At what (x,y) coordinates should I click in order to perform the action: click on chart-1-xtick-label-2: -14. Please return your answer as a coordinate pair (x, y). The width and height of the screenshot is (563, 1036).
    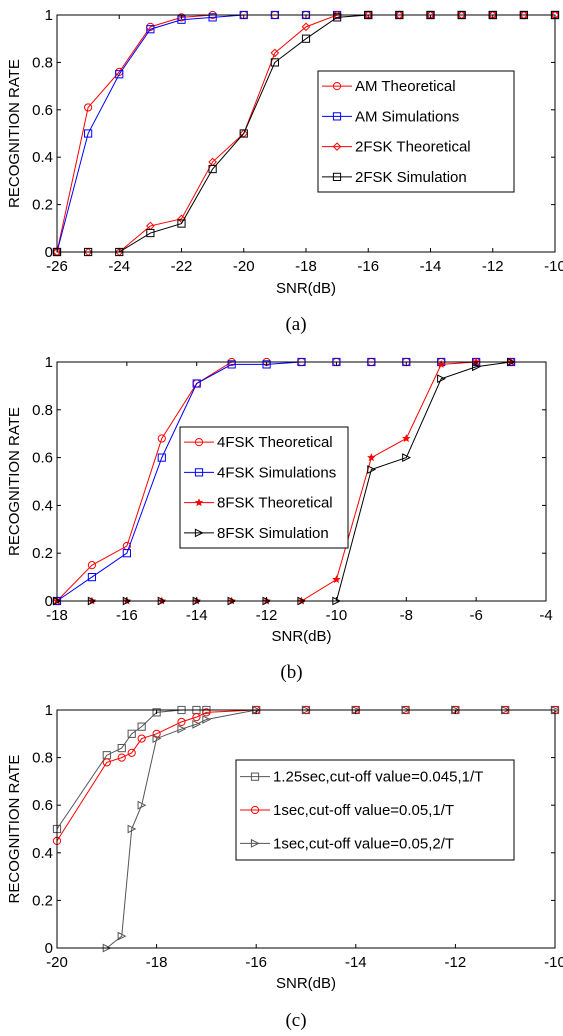
    Looking at the image, I should click on (197, 615).